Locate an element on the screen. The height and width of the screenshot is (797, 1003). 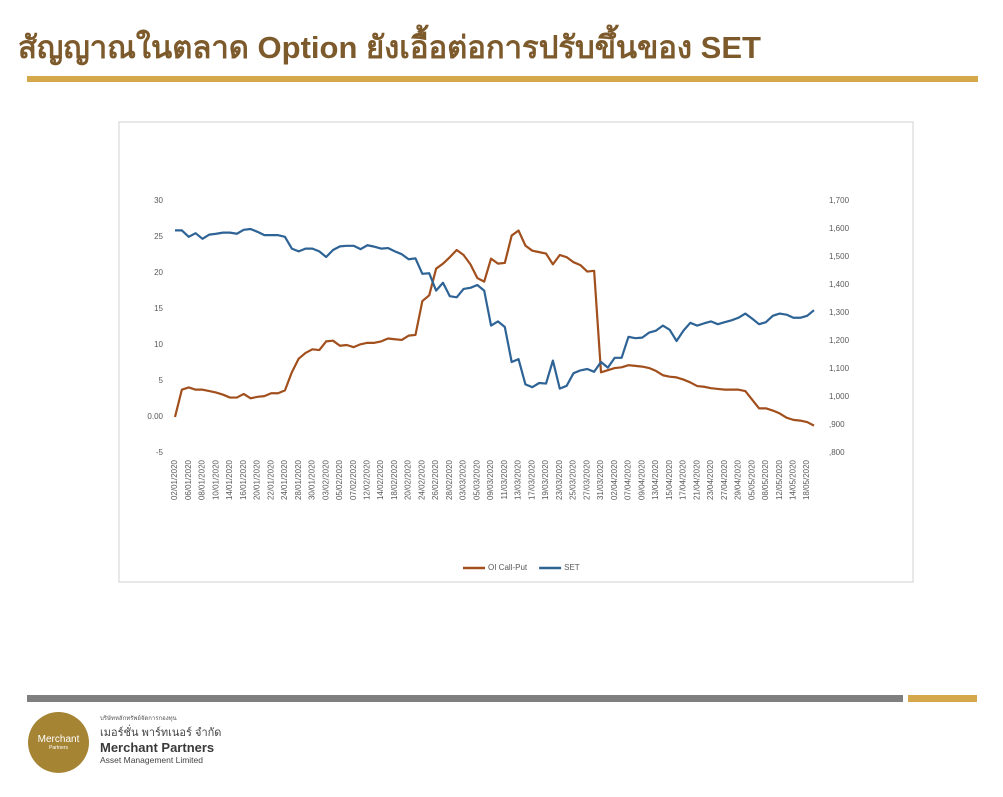
y-tick-label: 25 is located at coordinates (158, 236).